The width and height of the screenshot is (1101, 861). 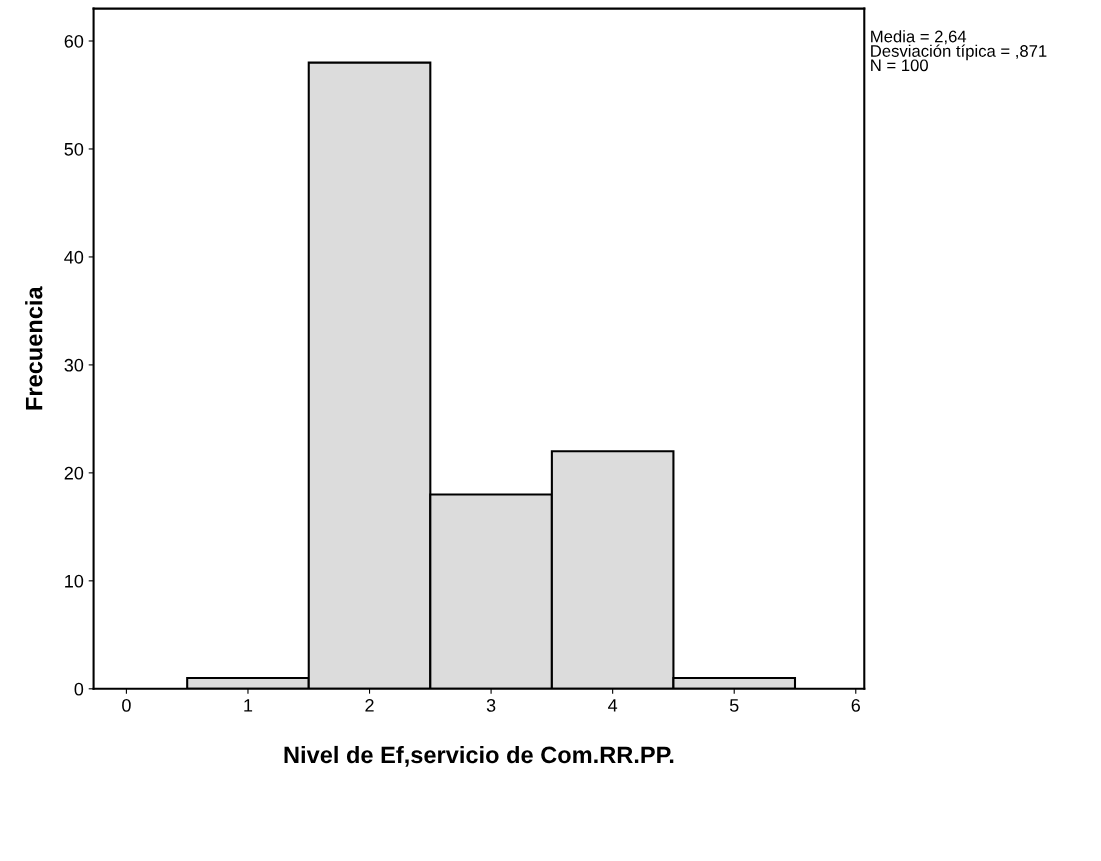 I want to click on x-tick-label: 6, so click(x=855, y=705).